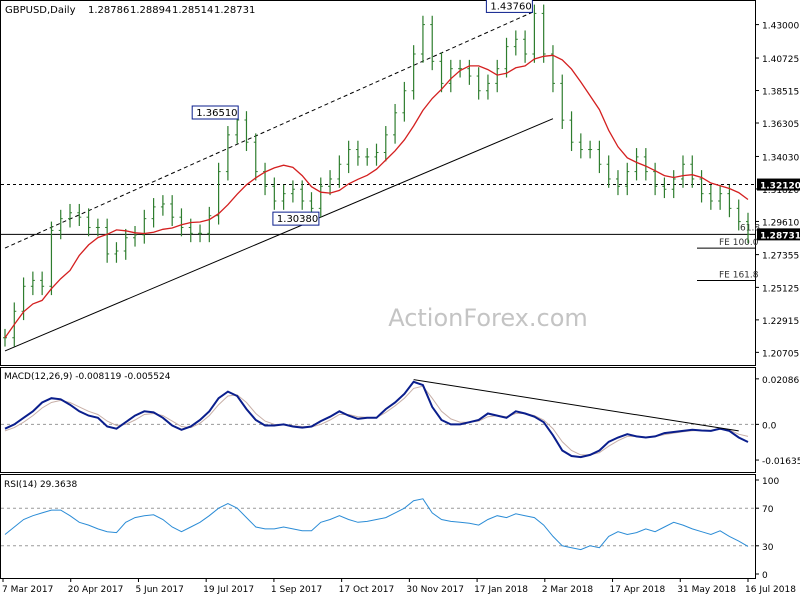  I want to click on price-label: 1.36510, so click(216, 113).